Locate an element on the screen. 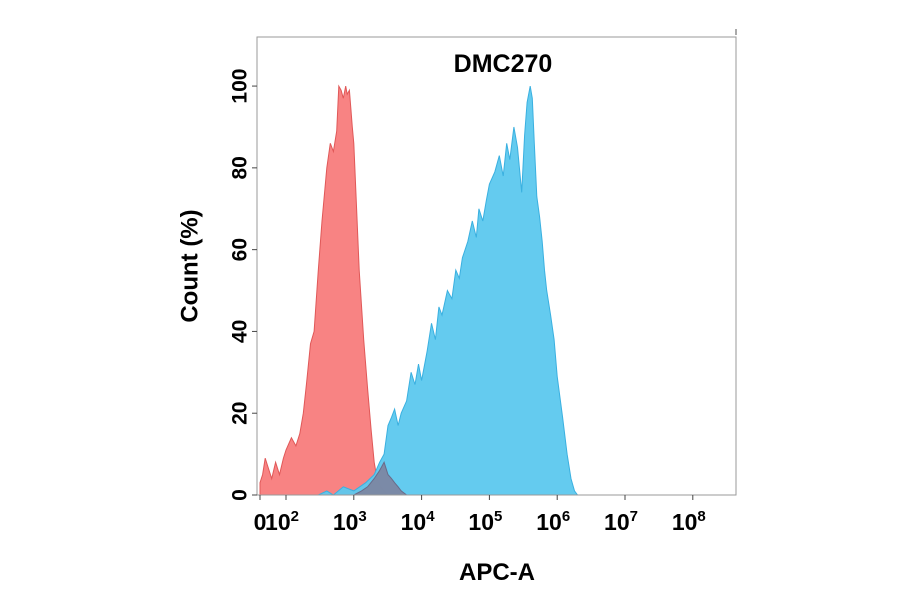 The width and height of the screenshot is (900, 594). x-axis-label: APC-A is located at coordinates (497, 572).